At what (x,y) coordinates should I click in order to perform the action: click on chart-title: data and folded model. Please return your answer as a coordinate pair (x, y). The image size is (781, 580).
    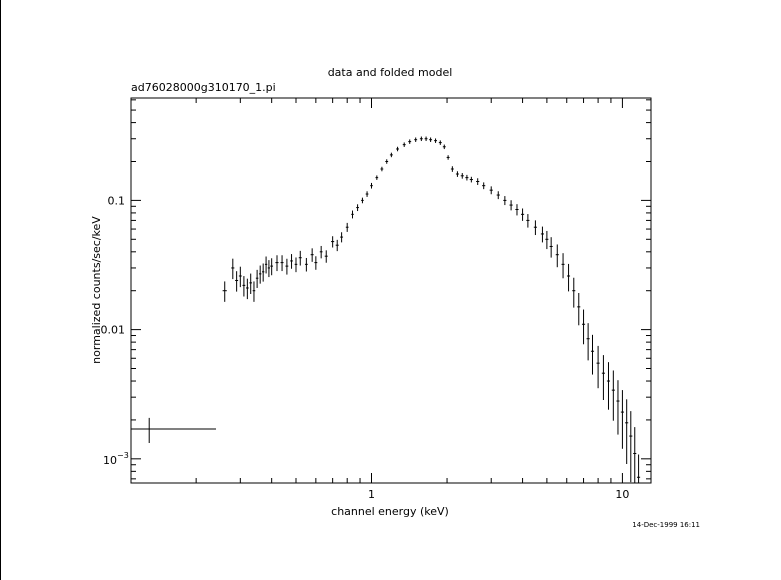
    Looking at the image, I should click on (390, 72).